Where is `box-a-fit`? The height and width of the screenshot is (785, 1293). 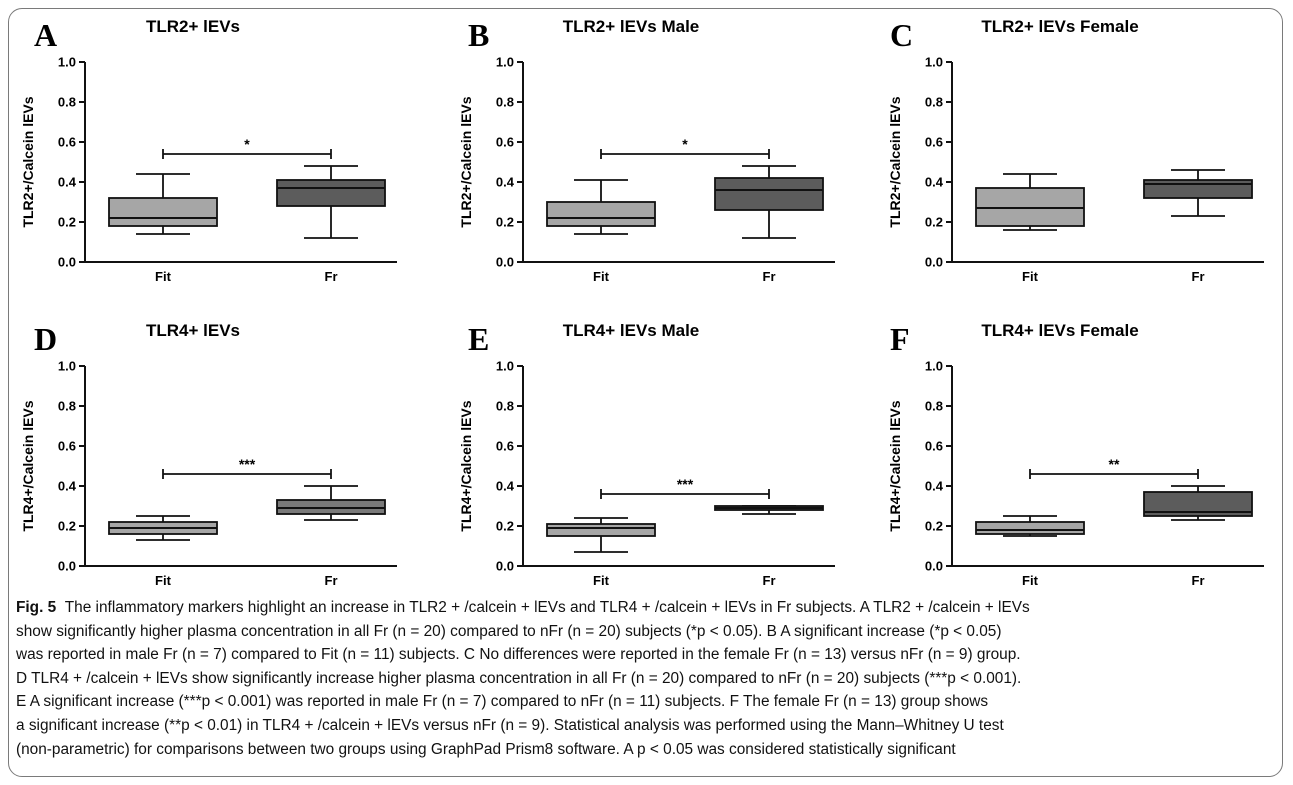
box-a-fit is located at coordinates (163, 212).